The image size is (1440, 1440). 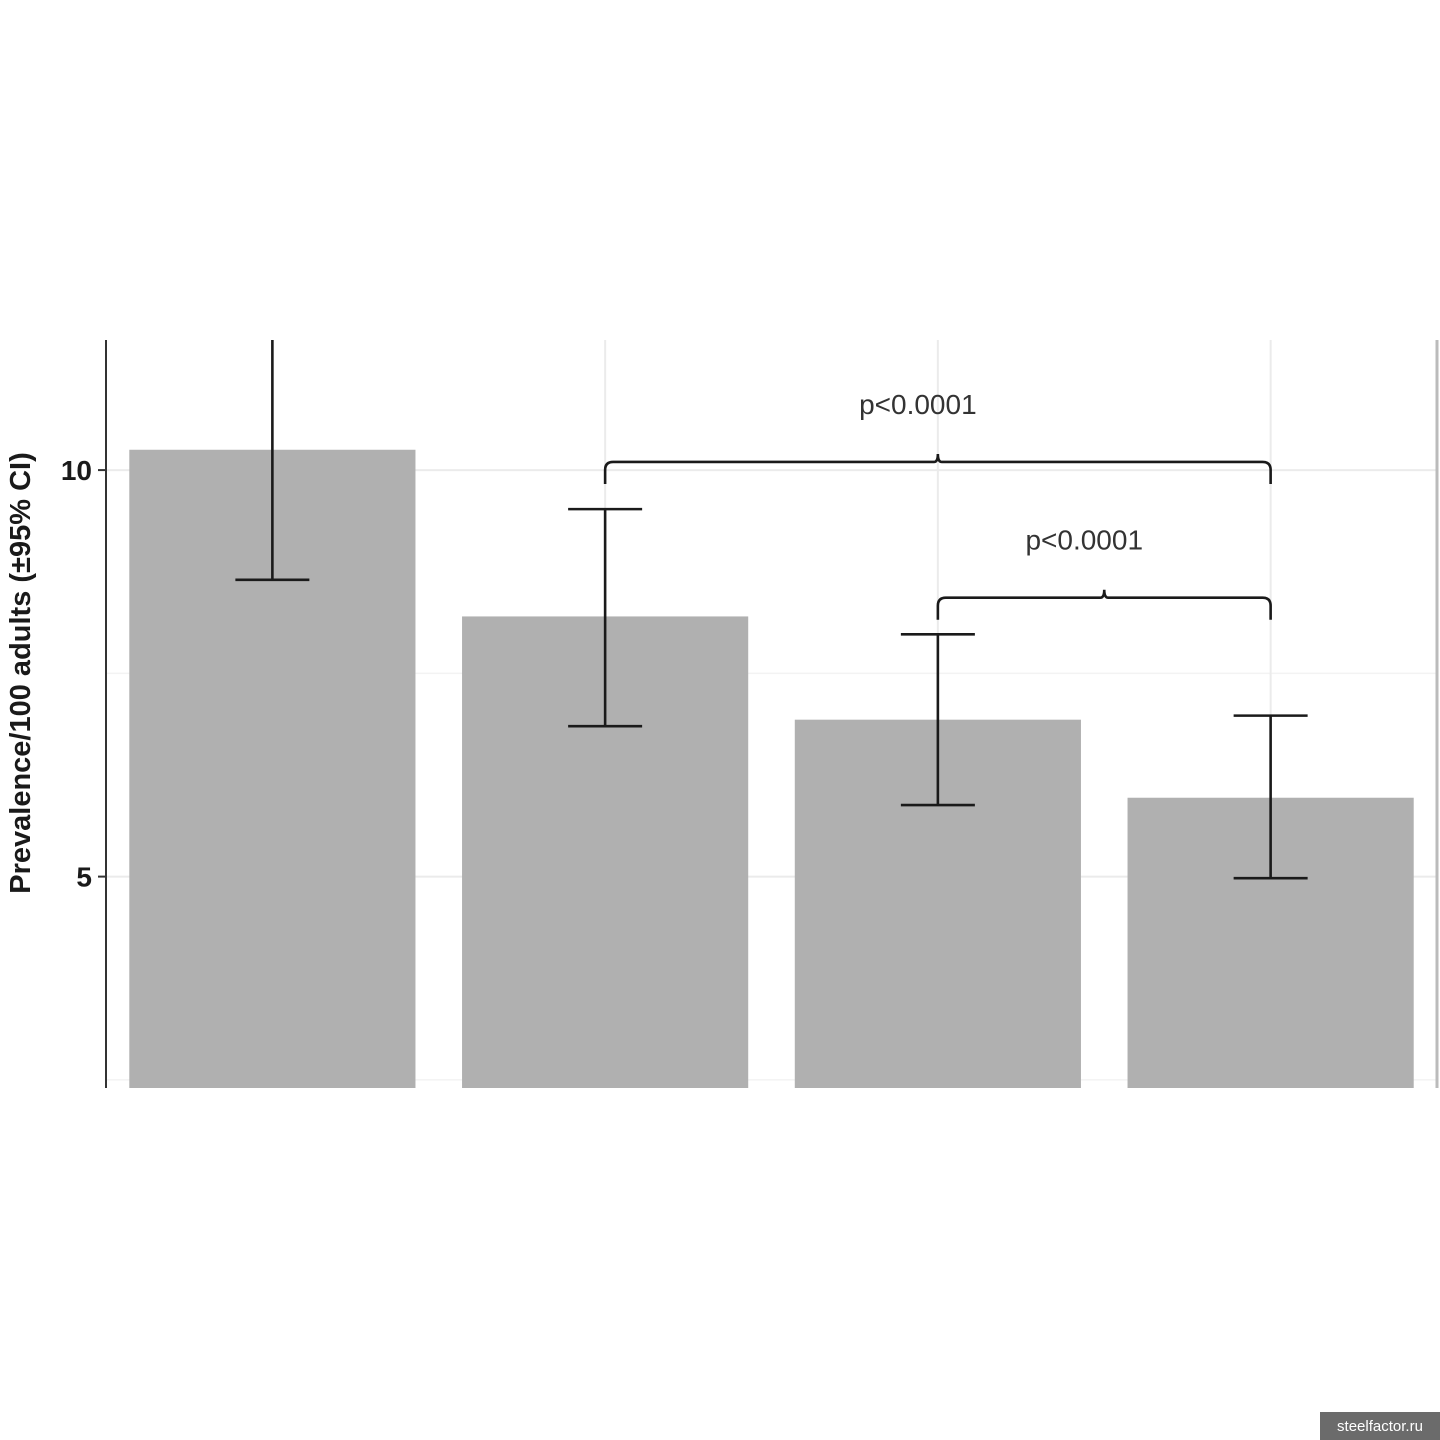 What do you see at coordinates (84, 877) in the screenshot?
I see `y-tick-label-5: 5` at bounding box center [84, 877].